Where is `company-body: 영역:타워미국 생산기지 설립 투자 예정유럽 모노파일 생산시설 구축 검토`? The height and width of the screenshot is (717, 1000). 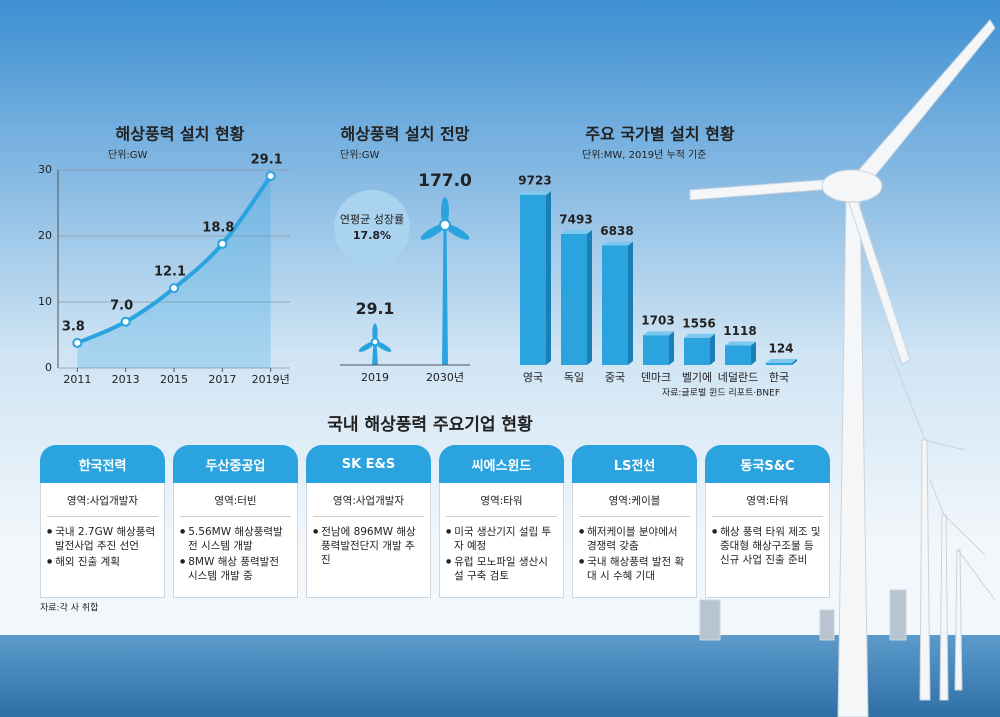 company-body: 영역:타워미국 생산기지 설립 투자 예정유럽 모노파일 생산시설 구축 검토 is located at coordinates (501, 540).